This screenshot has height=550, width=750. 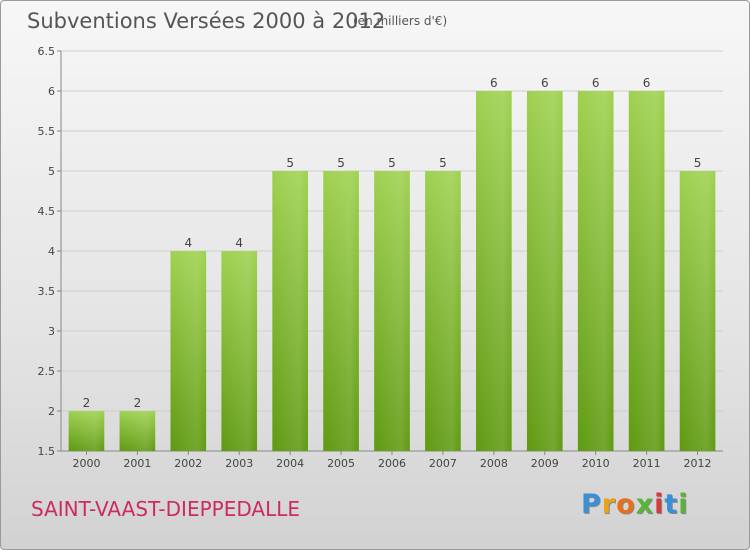 I want to click on x-tick-label: 2007, so click(x=443, y=463).